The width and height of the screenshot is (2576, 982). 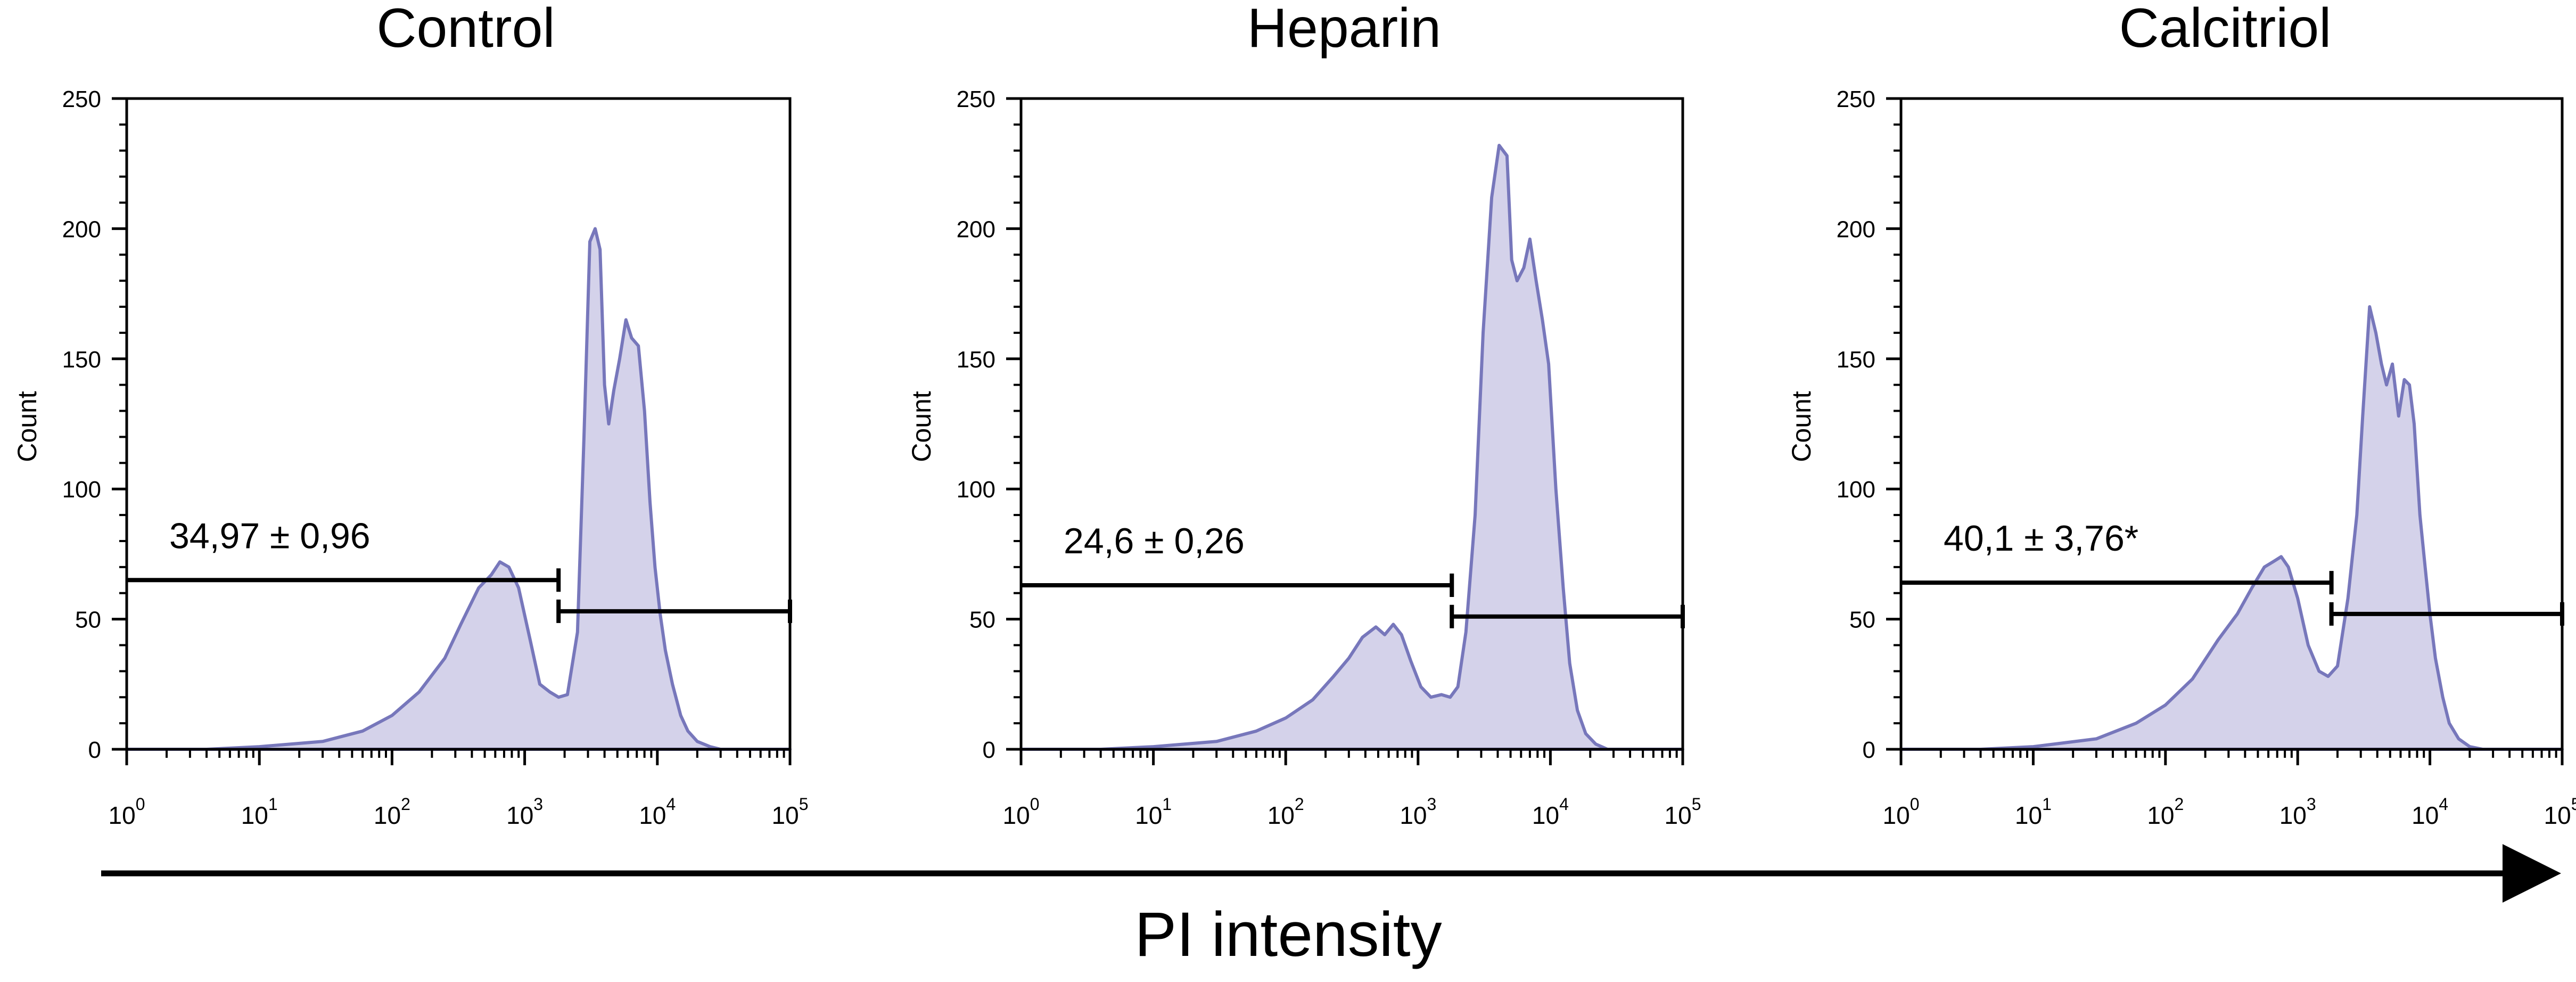 What do you see at coordinates (270, 535) in the screenshot?
I see `gate-percentage-label: 34,97 ± 0,96` at bounding box center [270, 535].